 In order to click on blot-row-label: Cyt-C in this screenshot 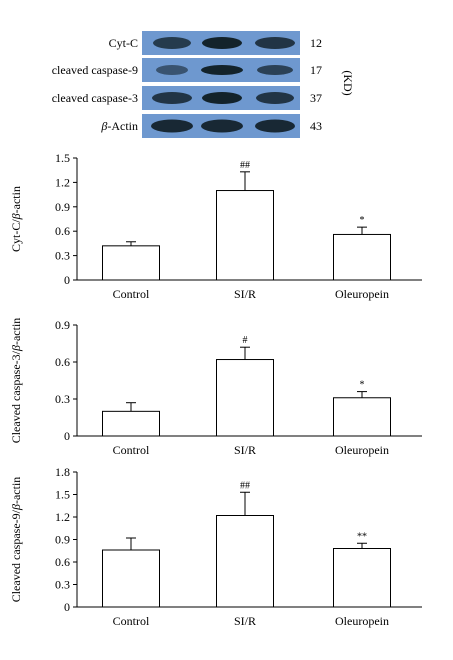, I will do `click(123, 43)`.